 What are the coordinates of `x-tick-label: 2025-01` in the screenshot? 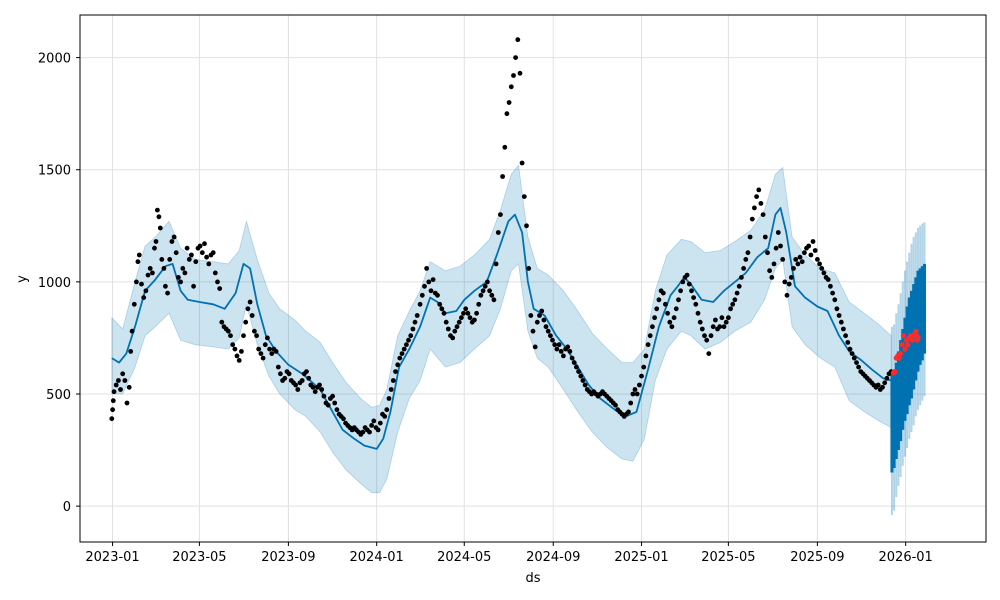 It's located at (641, 557).